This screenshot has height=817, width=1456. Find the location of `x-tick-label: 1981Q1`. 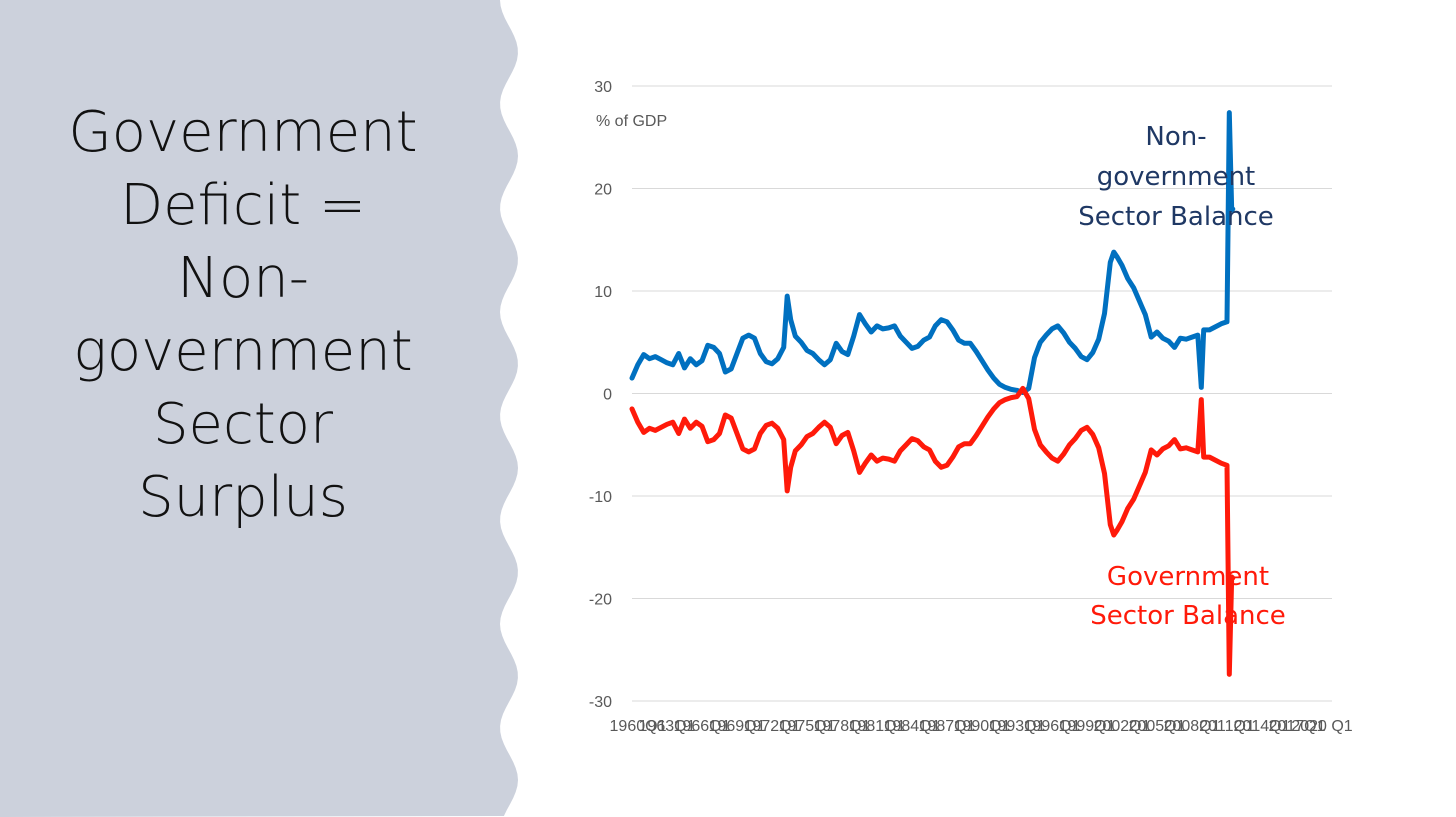

x-tick-label: 1981Q1 is located at coordinates (877, 726).